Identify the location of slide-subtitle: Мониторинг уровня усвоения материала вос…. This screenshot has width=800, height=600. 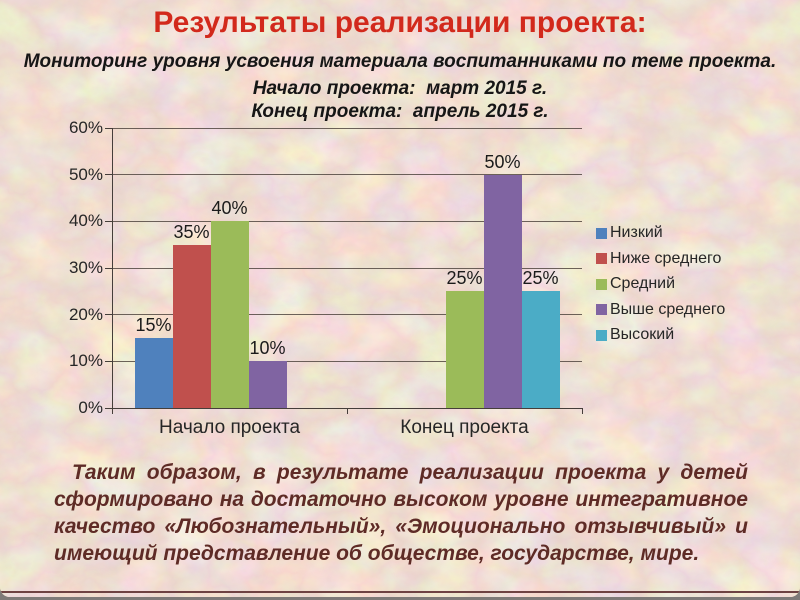
(400, 61).